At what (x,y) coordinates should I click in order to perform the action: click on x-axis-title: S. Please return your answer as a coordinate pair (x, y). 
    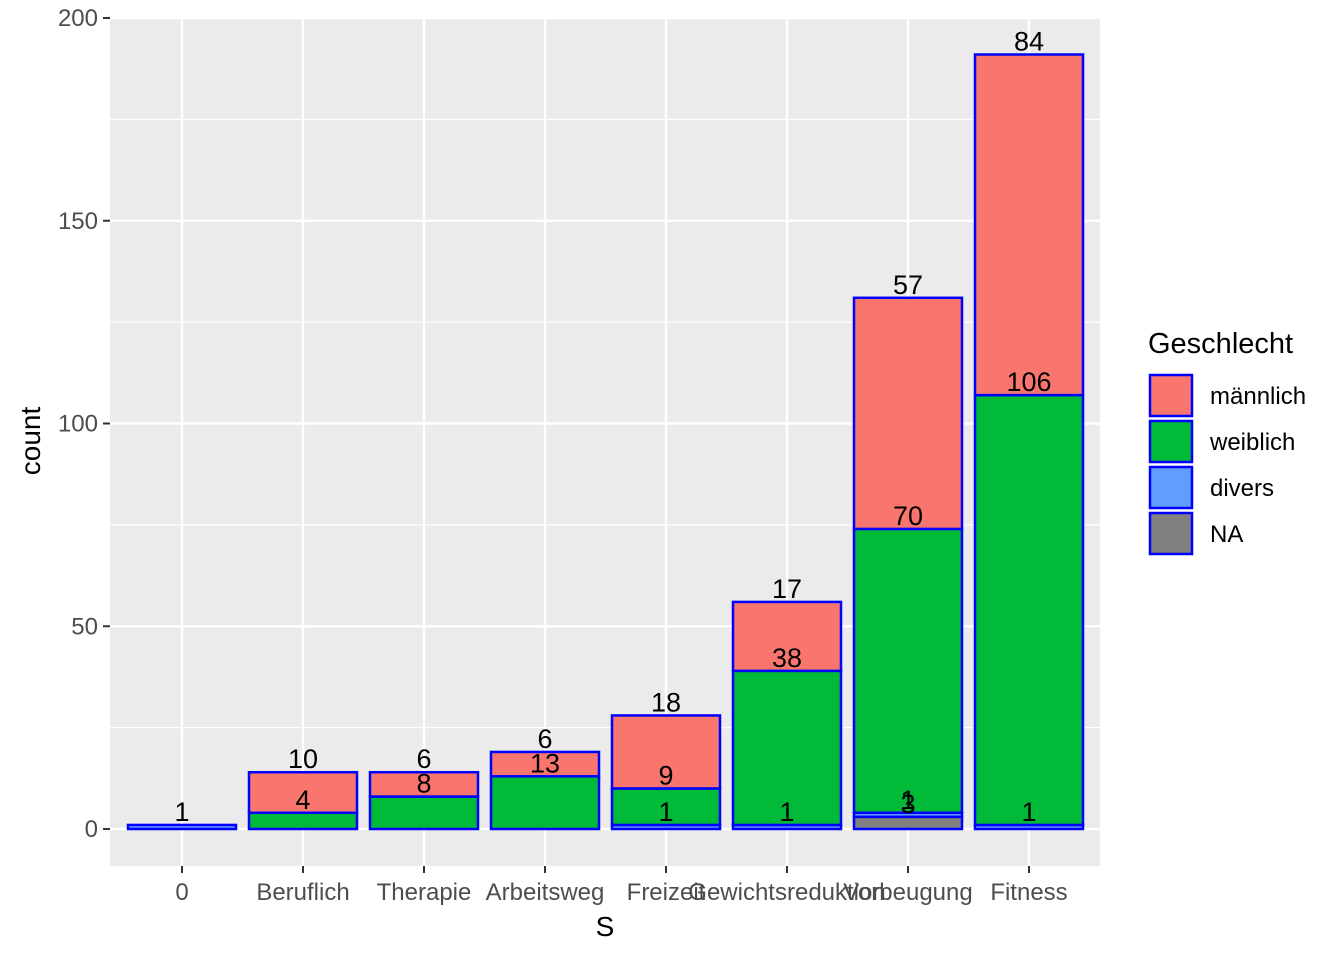
    Looking at the image, I should click on (605, 926).